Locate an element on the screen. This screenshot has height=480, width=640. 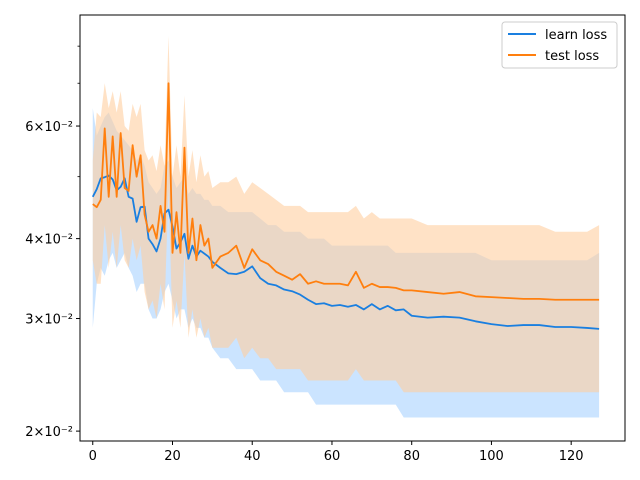
x-axis: 0 20 40 60 80 100 120 is located at coordinates (336, 452).